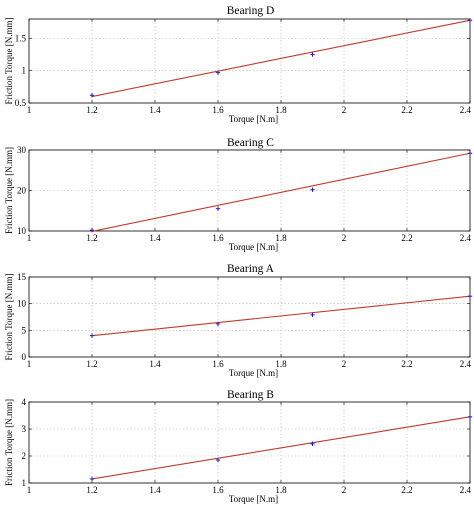  Describe the element at coordinates (24, 402) in the screenshot. I see `y-tick-label: 4` at that location.